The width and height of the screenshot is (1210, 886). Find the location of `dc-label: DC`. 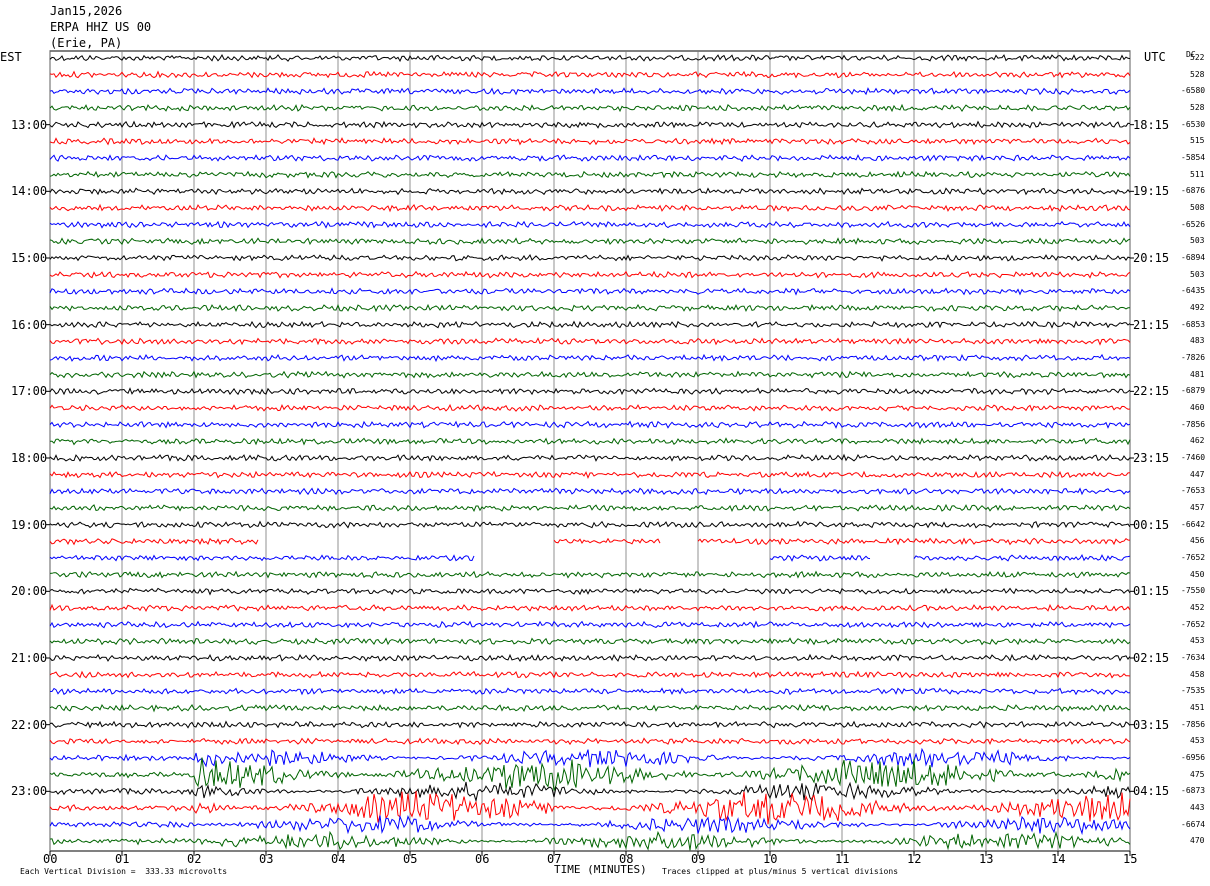

dc-label: DC is located at coordinates (1191, 54).